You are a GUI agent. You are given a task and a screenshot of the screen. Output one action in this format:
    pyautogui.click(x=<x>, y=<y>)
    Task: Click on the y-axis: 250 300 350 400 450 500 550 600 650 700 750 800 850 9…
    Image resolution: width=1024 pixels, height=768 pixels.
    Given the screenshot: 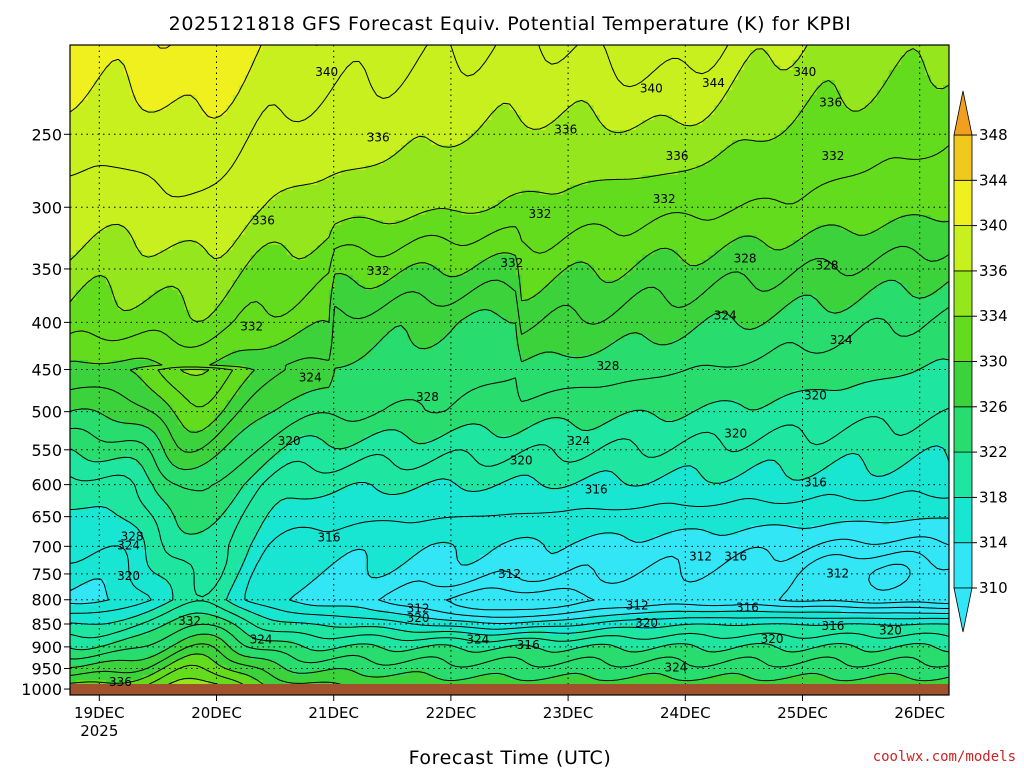 What is the action you would take?
    pyautogui.click(x=45, y=412)
    